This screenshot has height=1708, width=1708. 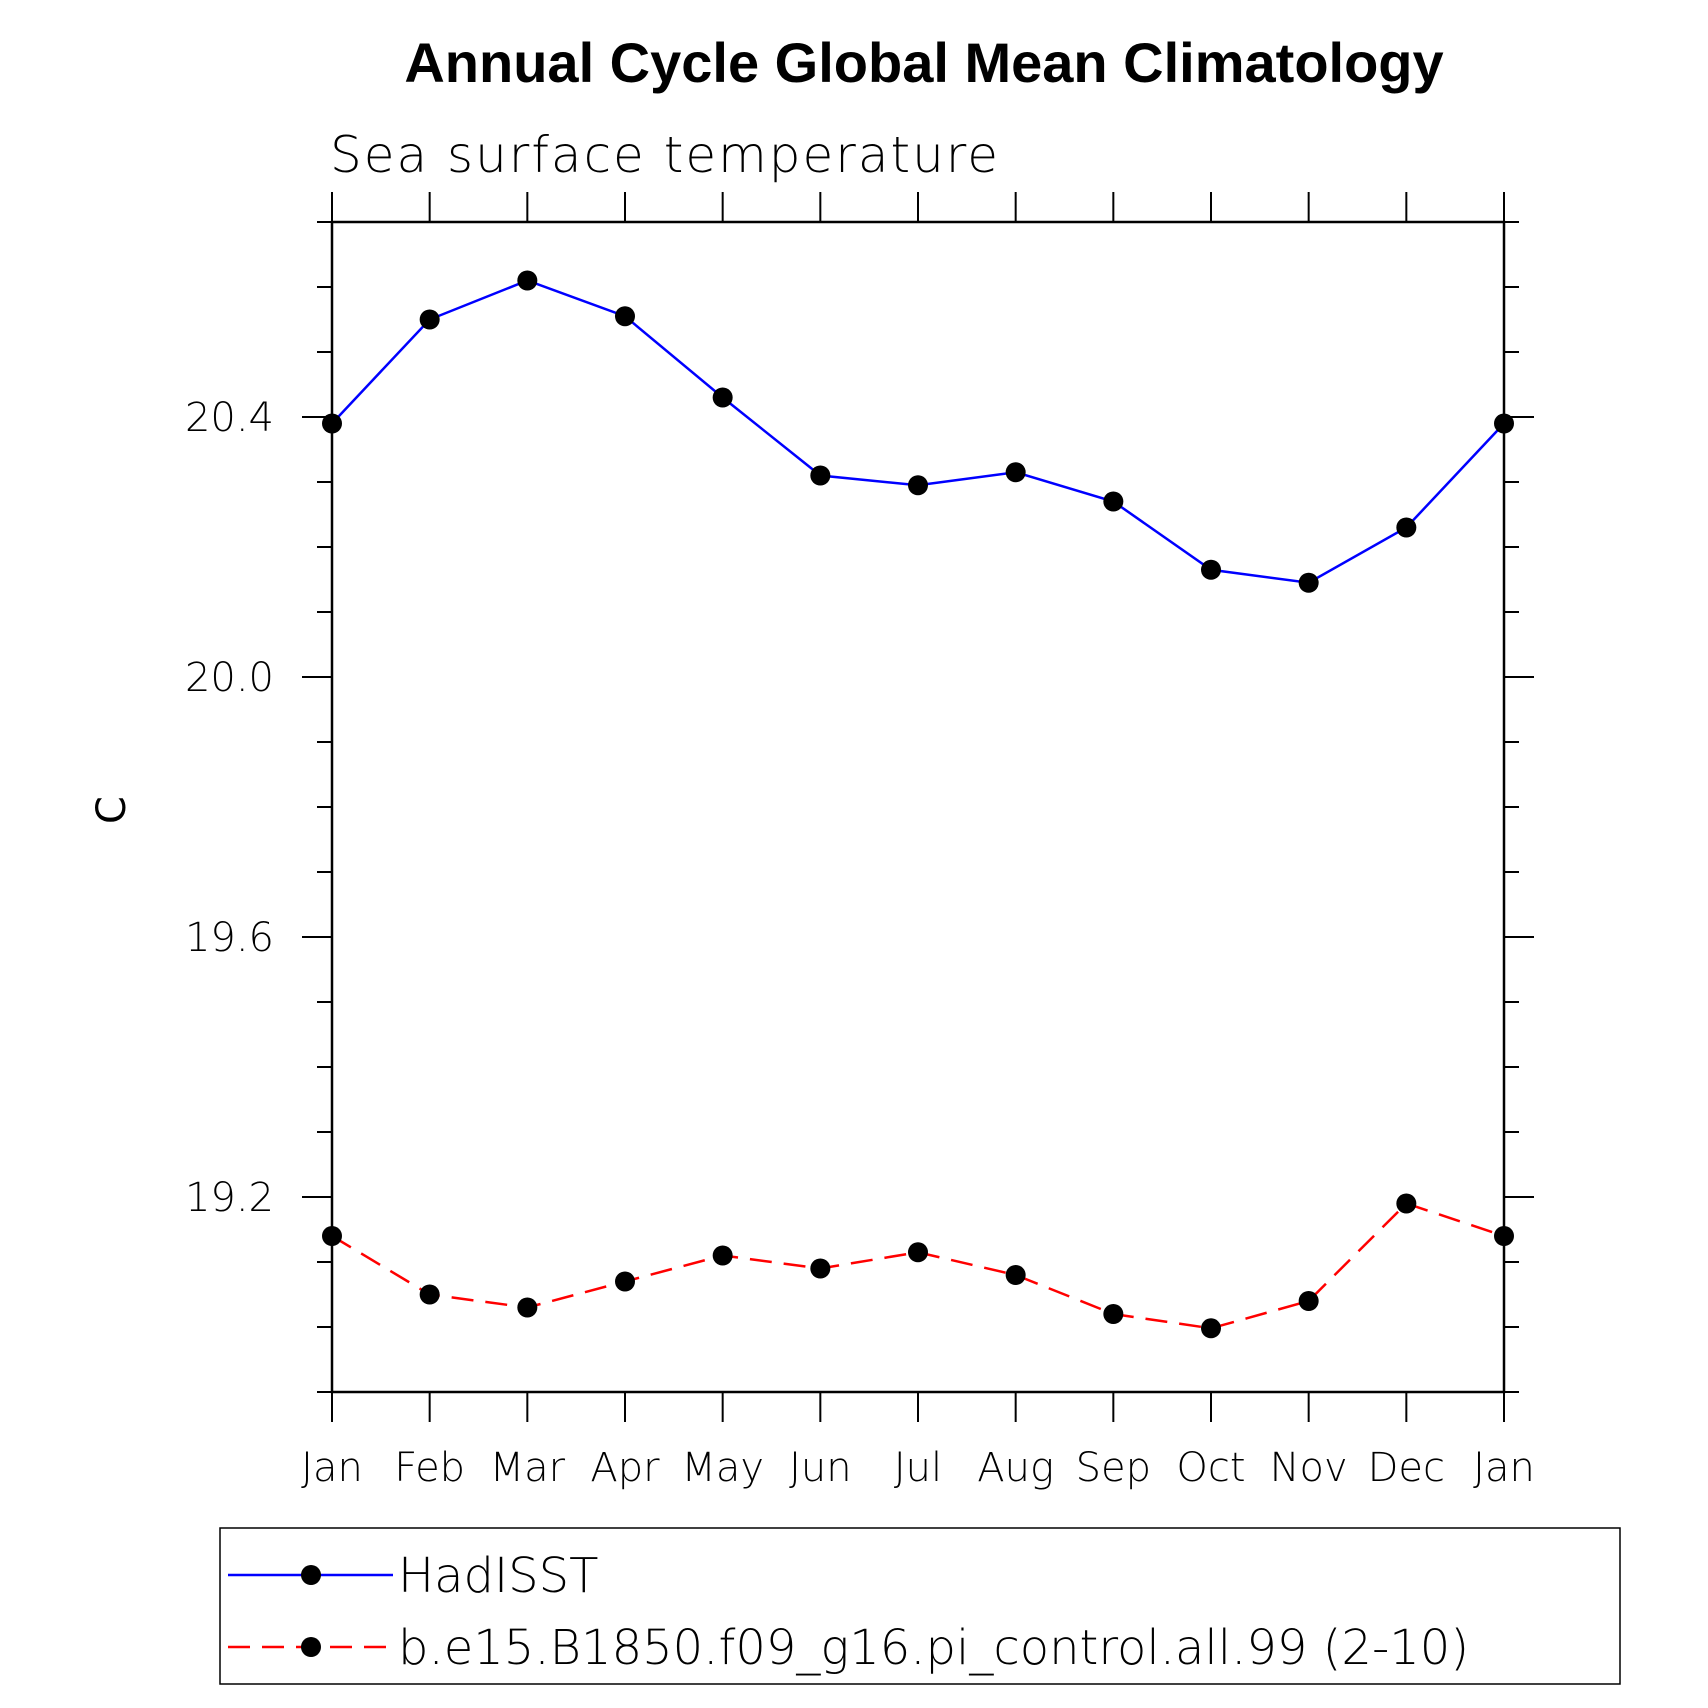 I want to click on x-tick-label: Dec, so click(x=1406, y=1468).